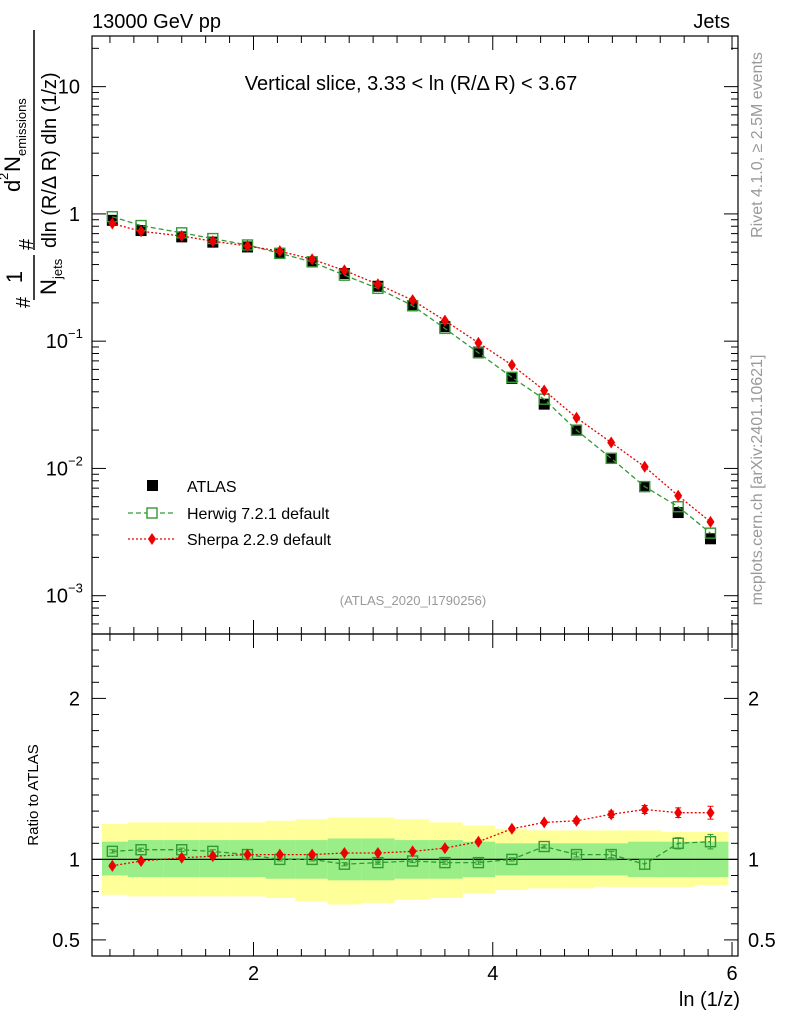 The height and width of the screenshot is (1024, 786). What do you see at coordinates (492, 974) in the screenshot?
I see `x-tick-label: 4` at bounding box center [492, 974].